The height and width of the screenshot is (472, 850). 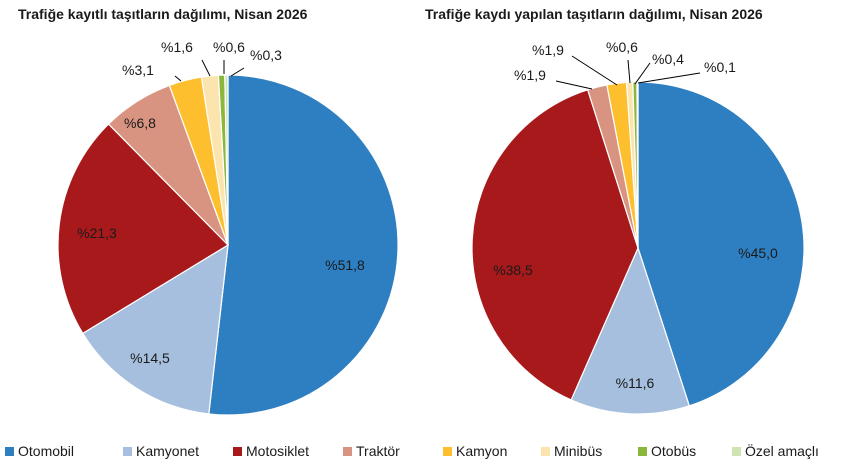 I want to click on legend-item: Traktör, so click(x=371, y=451).